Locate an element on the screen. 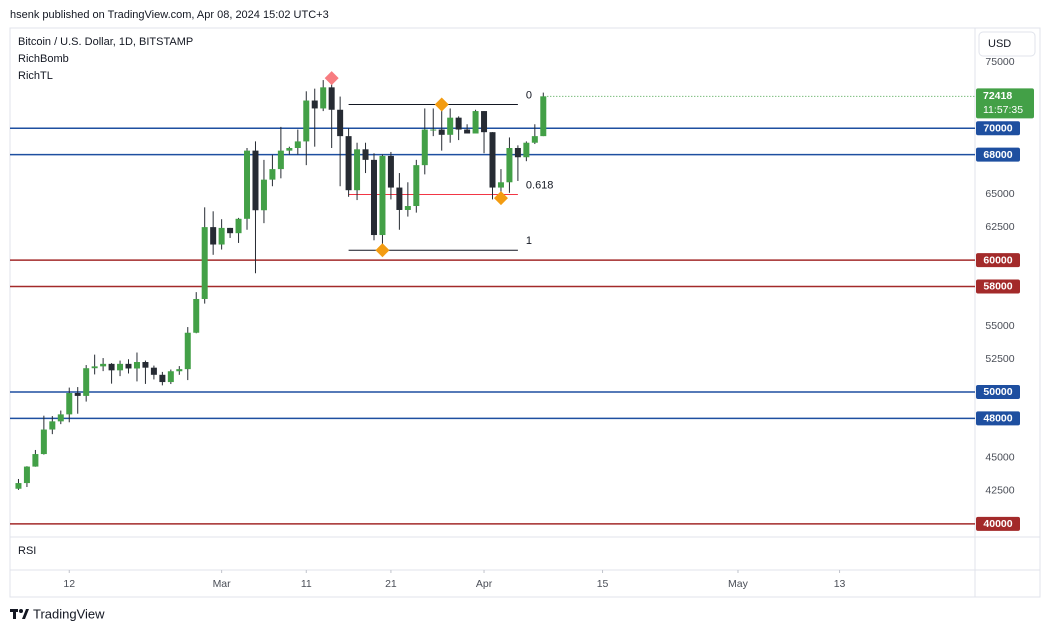 This screenshot has height=633, width=1049. tv-logo is located at coordinates (19, 614).